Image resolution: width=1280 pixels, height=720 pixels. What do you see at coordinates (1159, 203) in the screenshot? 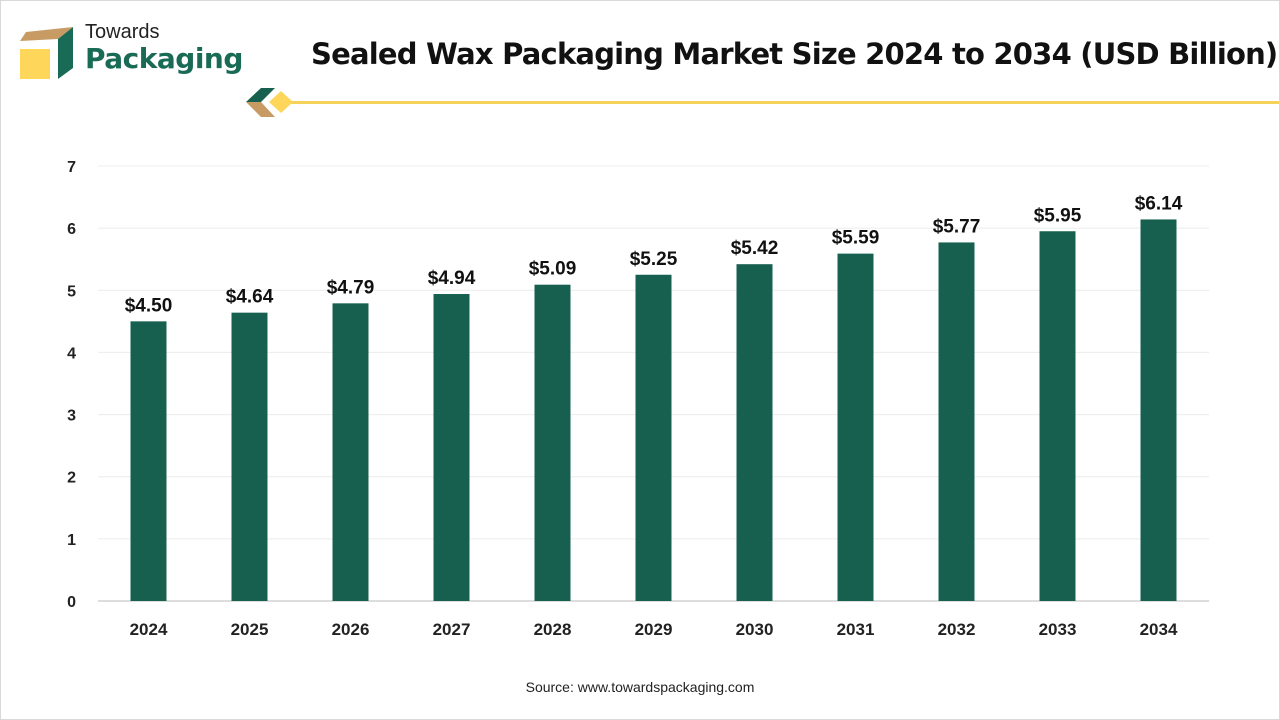
I see `data-label: $6.14` at bounding box center [1159, 203].